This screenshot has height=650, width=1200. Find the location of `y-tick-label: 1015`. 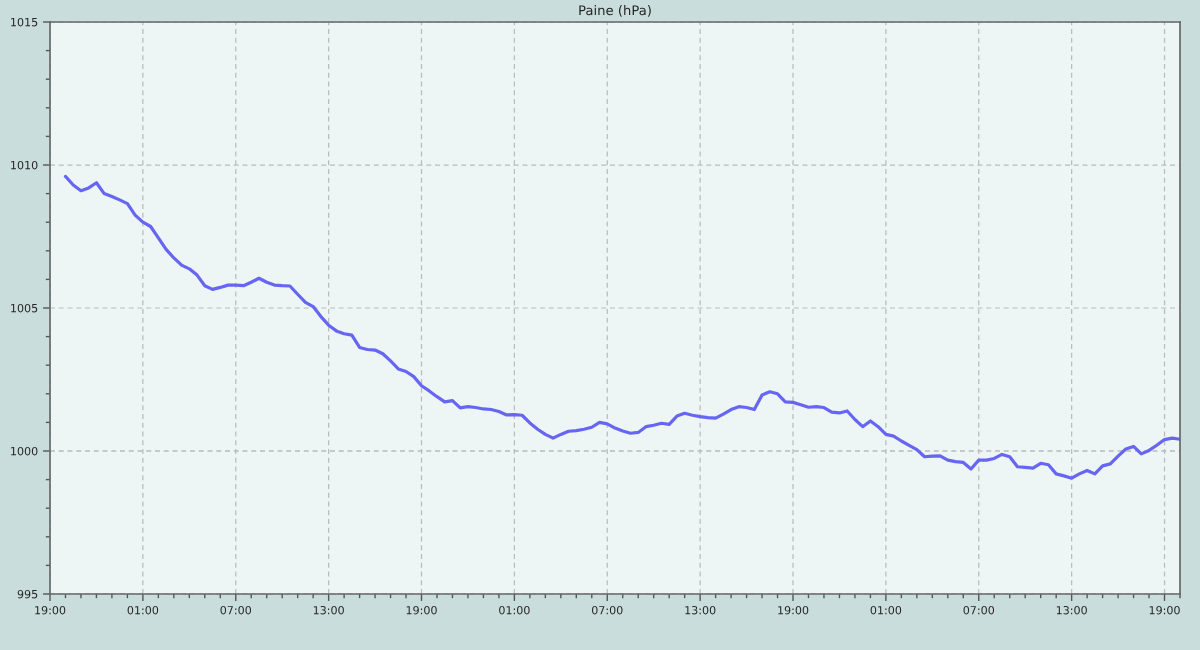

y-tick-label: 1015 is located at coordinates (24, 22).